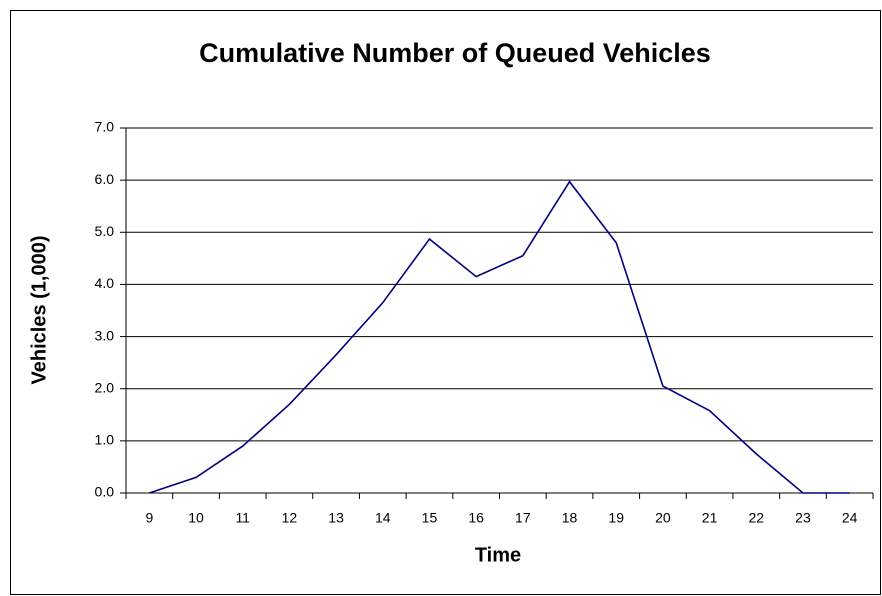 This screenshot has width=882, height=596. What do you see at coordinates (803, 518) in the screenshot?
I see `x-tick-label: 23` at bounding box center [803, 518].